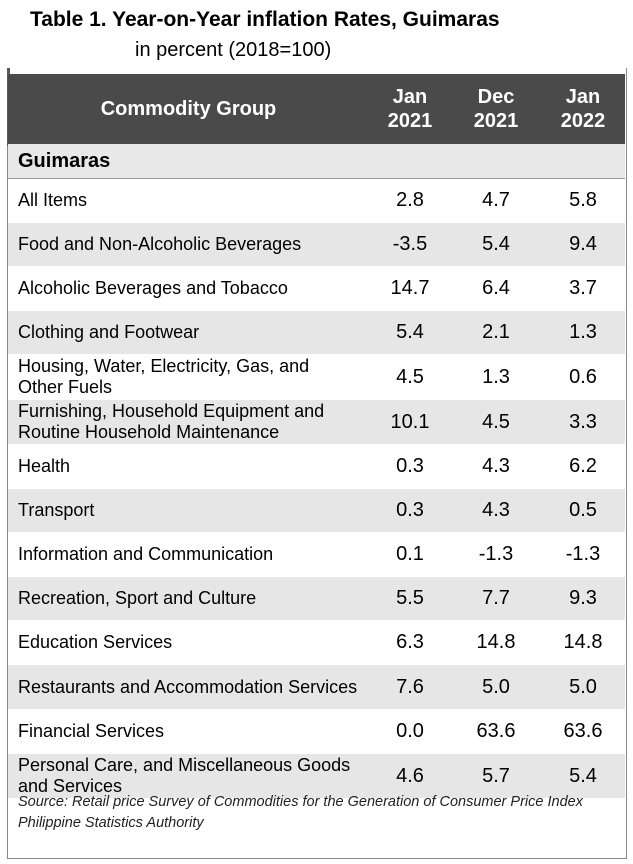 The image size is (633, 864). I want to click on region-row: Guimaras, so click(316, 161).